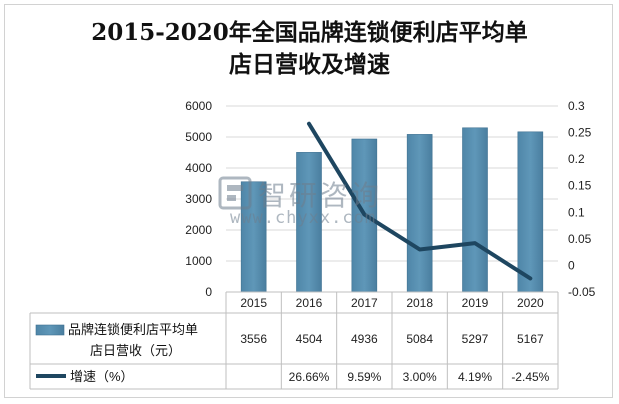  What do you see at coordinates (419, 339) in the screenshot?
I see `table-cell-revenue: 5084` at bounding box center [419, 339].